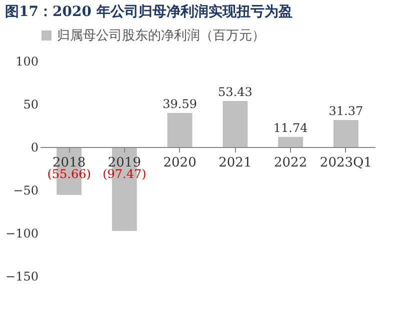 The image size is (412, 323). What do you see at coordinates (34, 147) in the screenshot?
I see `y-tick-label: 0` at bounding box center [34, 147].